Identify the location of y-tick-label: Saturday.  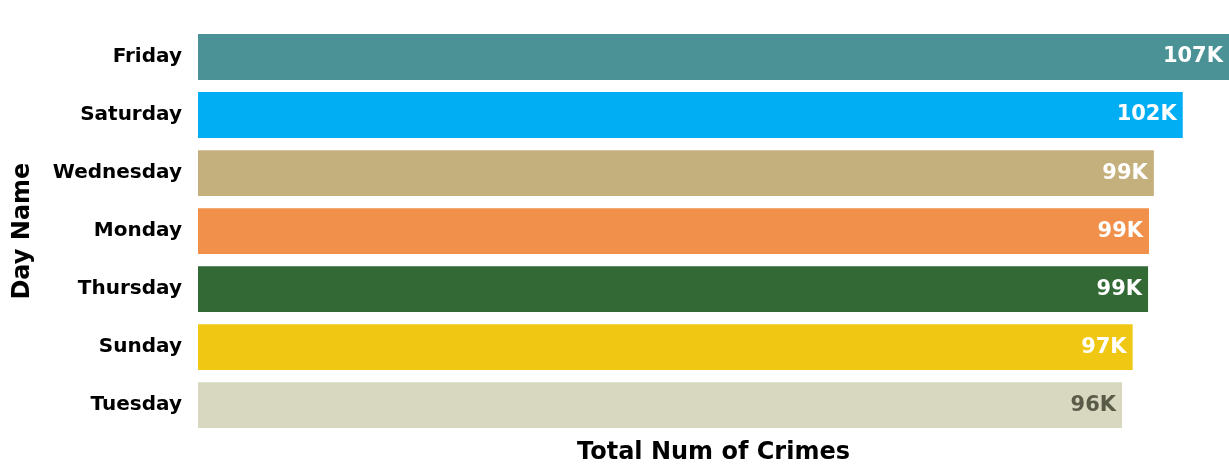
(131, 113).